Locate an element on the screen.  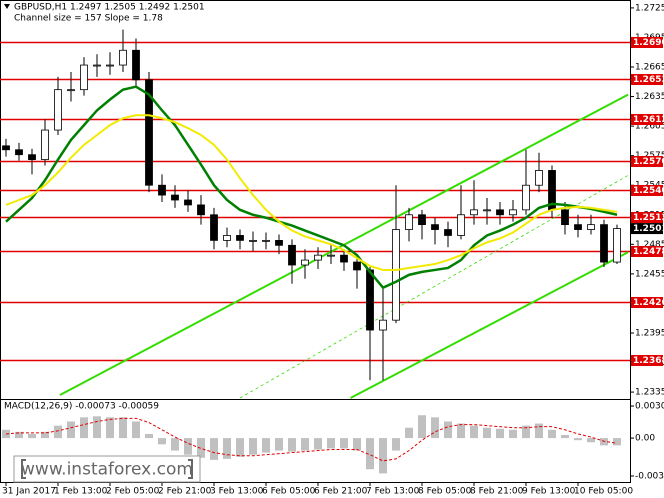
level-label: 1.2570 is located at coordinates (648, 162).